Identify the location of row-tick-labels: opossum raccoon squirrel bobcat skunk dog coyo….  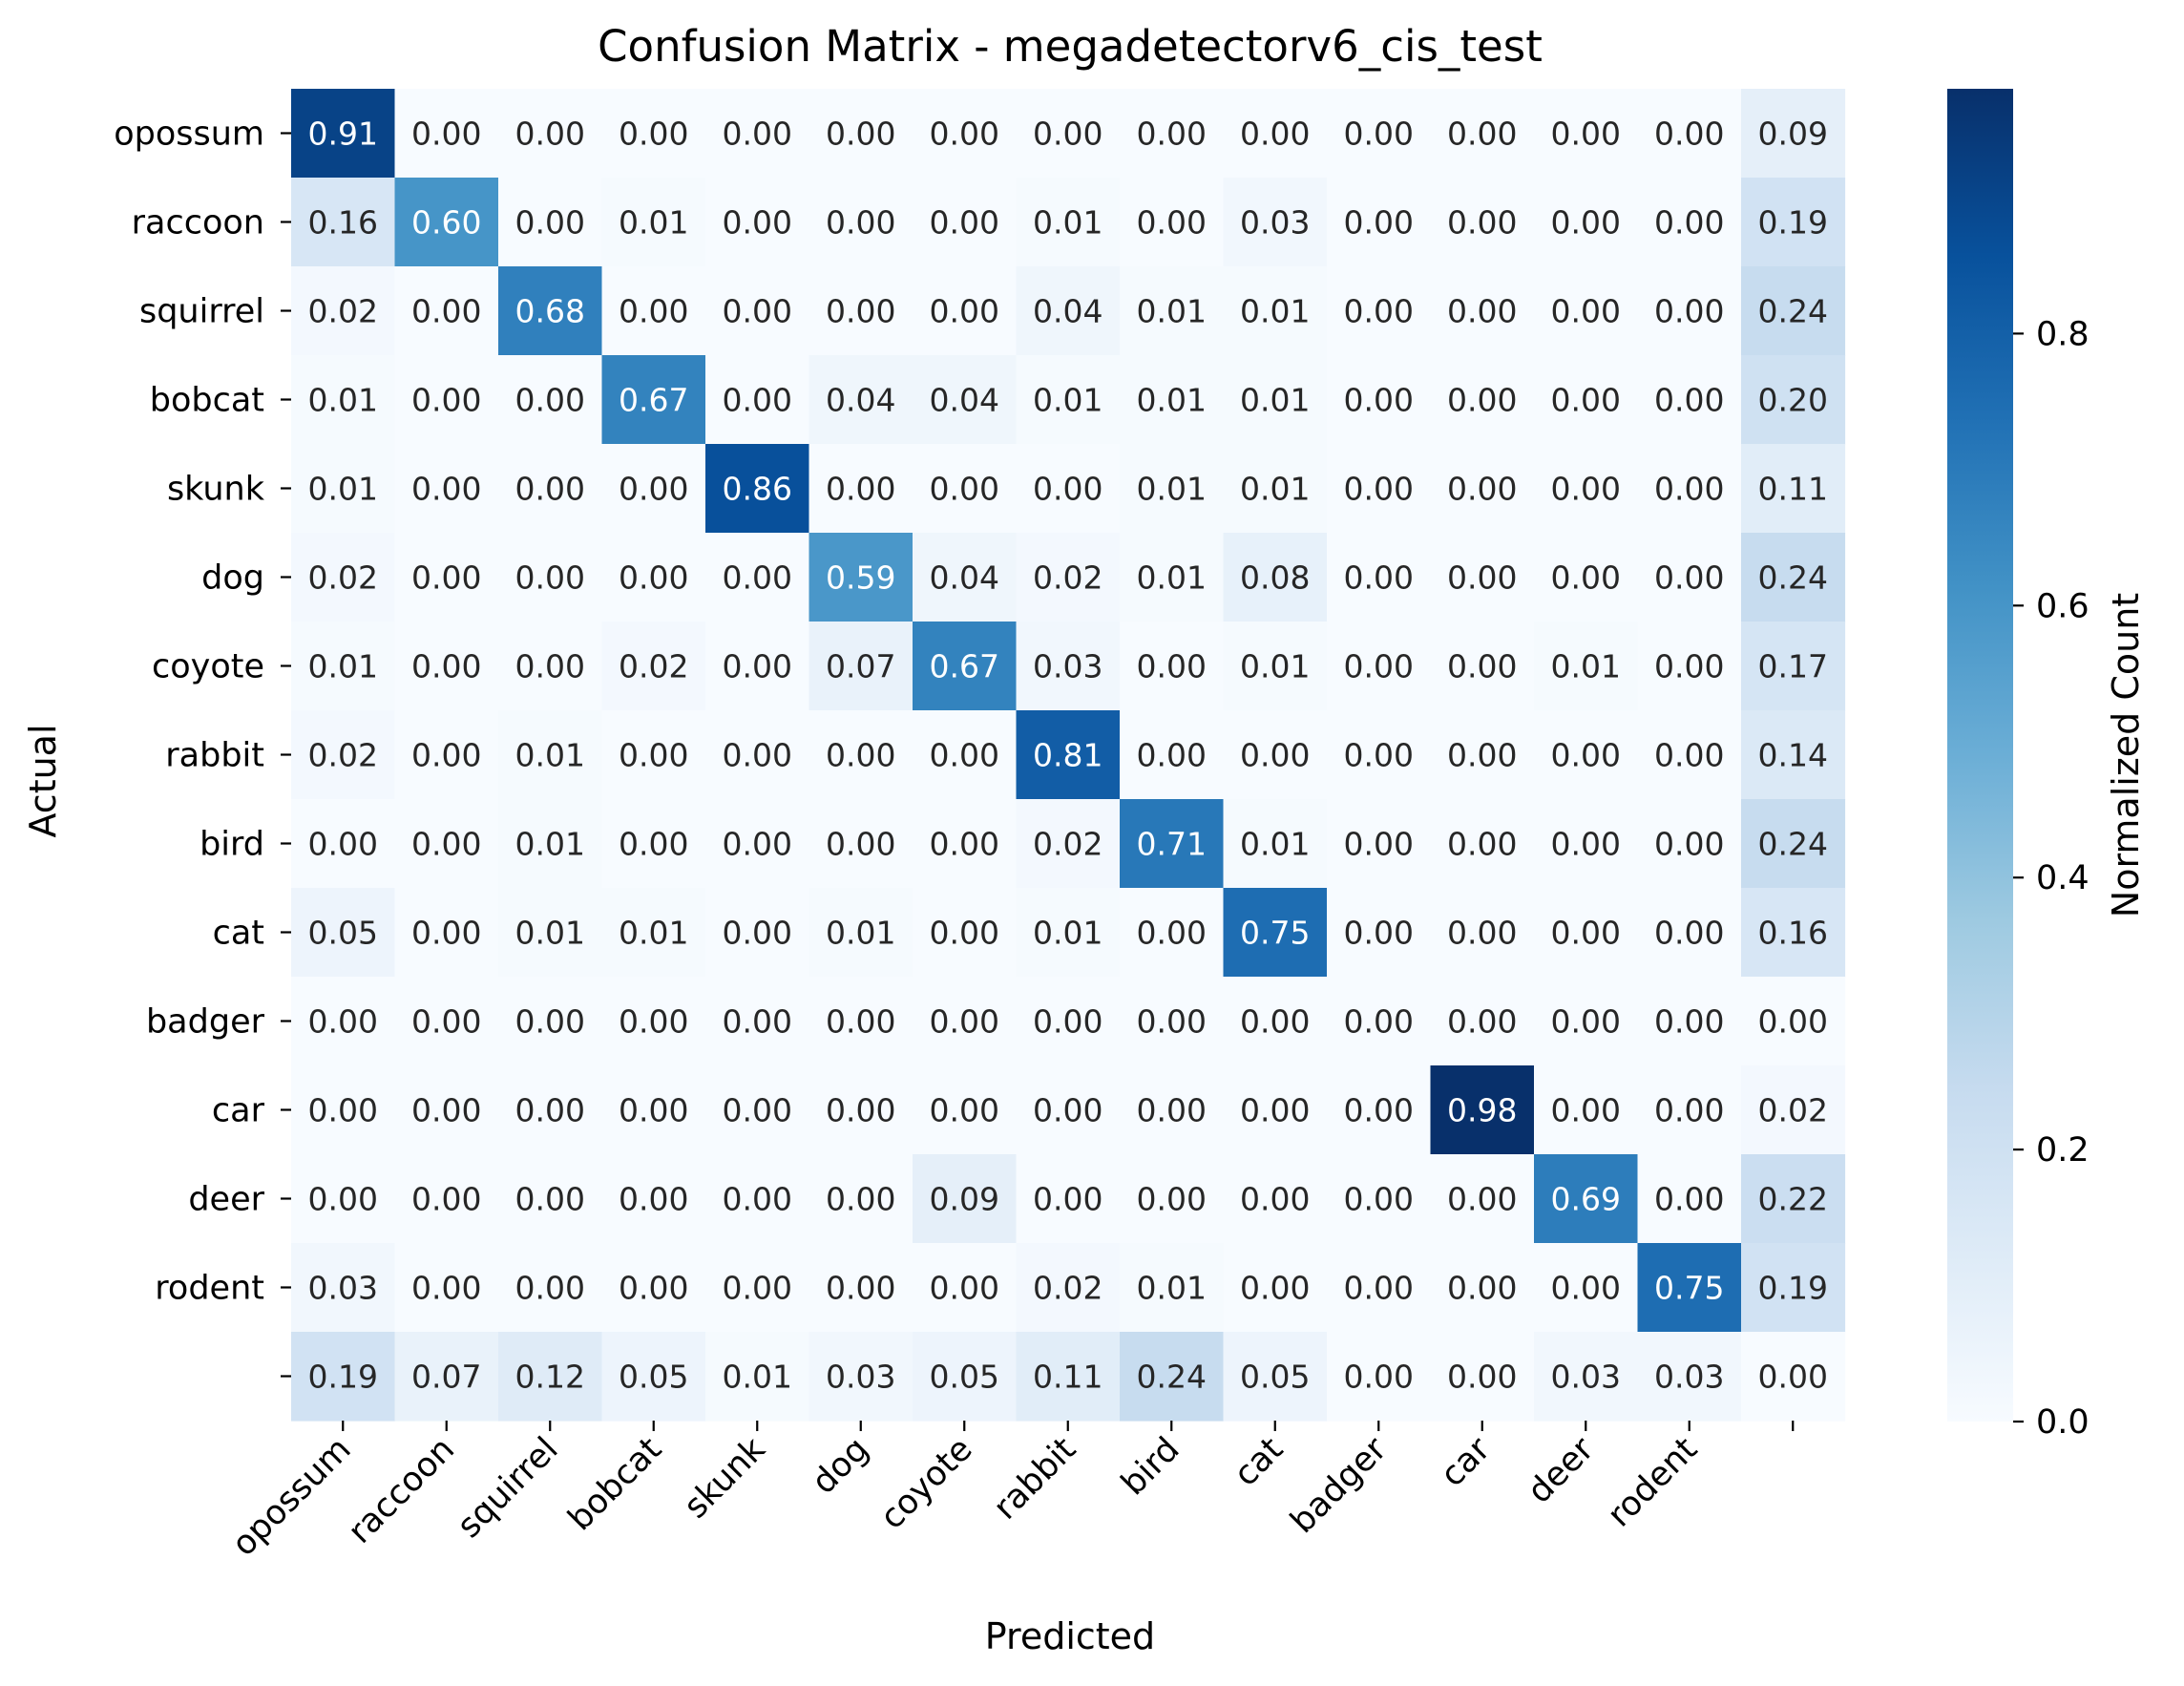
(203, 747).